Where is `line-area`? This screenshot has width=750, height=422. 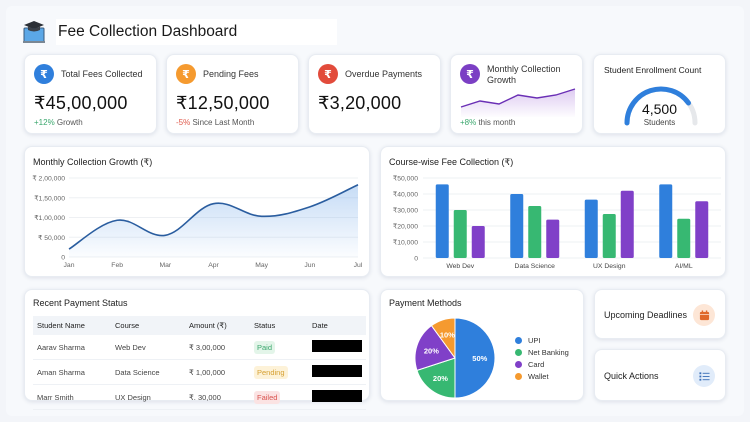
line-area is located at coordinates (213, 220).